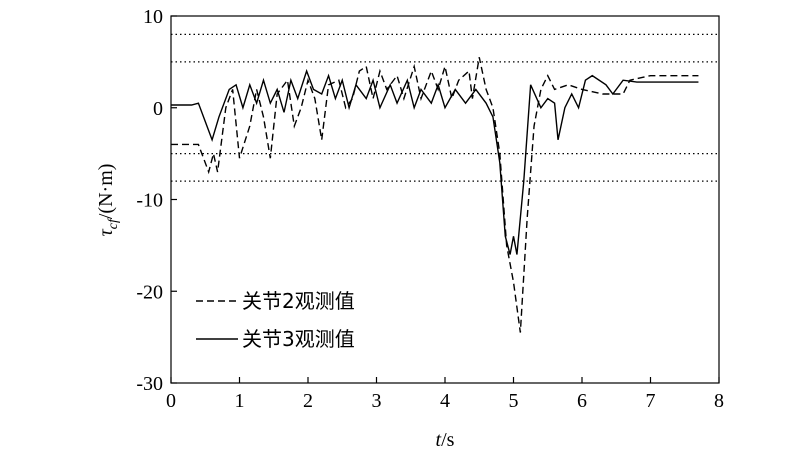  I want to click on y-tick-label: 10, so click(153, 17).